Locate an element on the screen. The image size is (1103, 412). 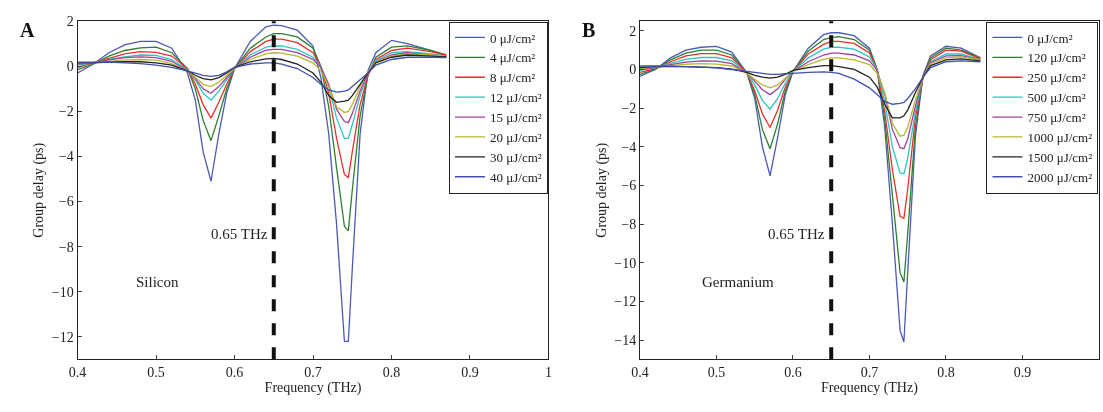
legend-label: 1500 μJ/cm² is located at coordinates (1060, 157).